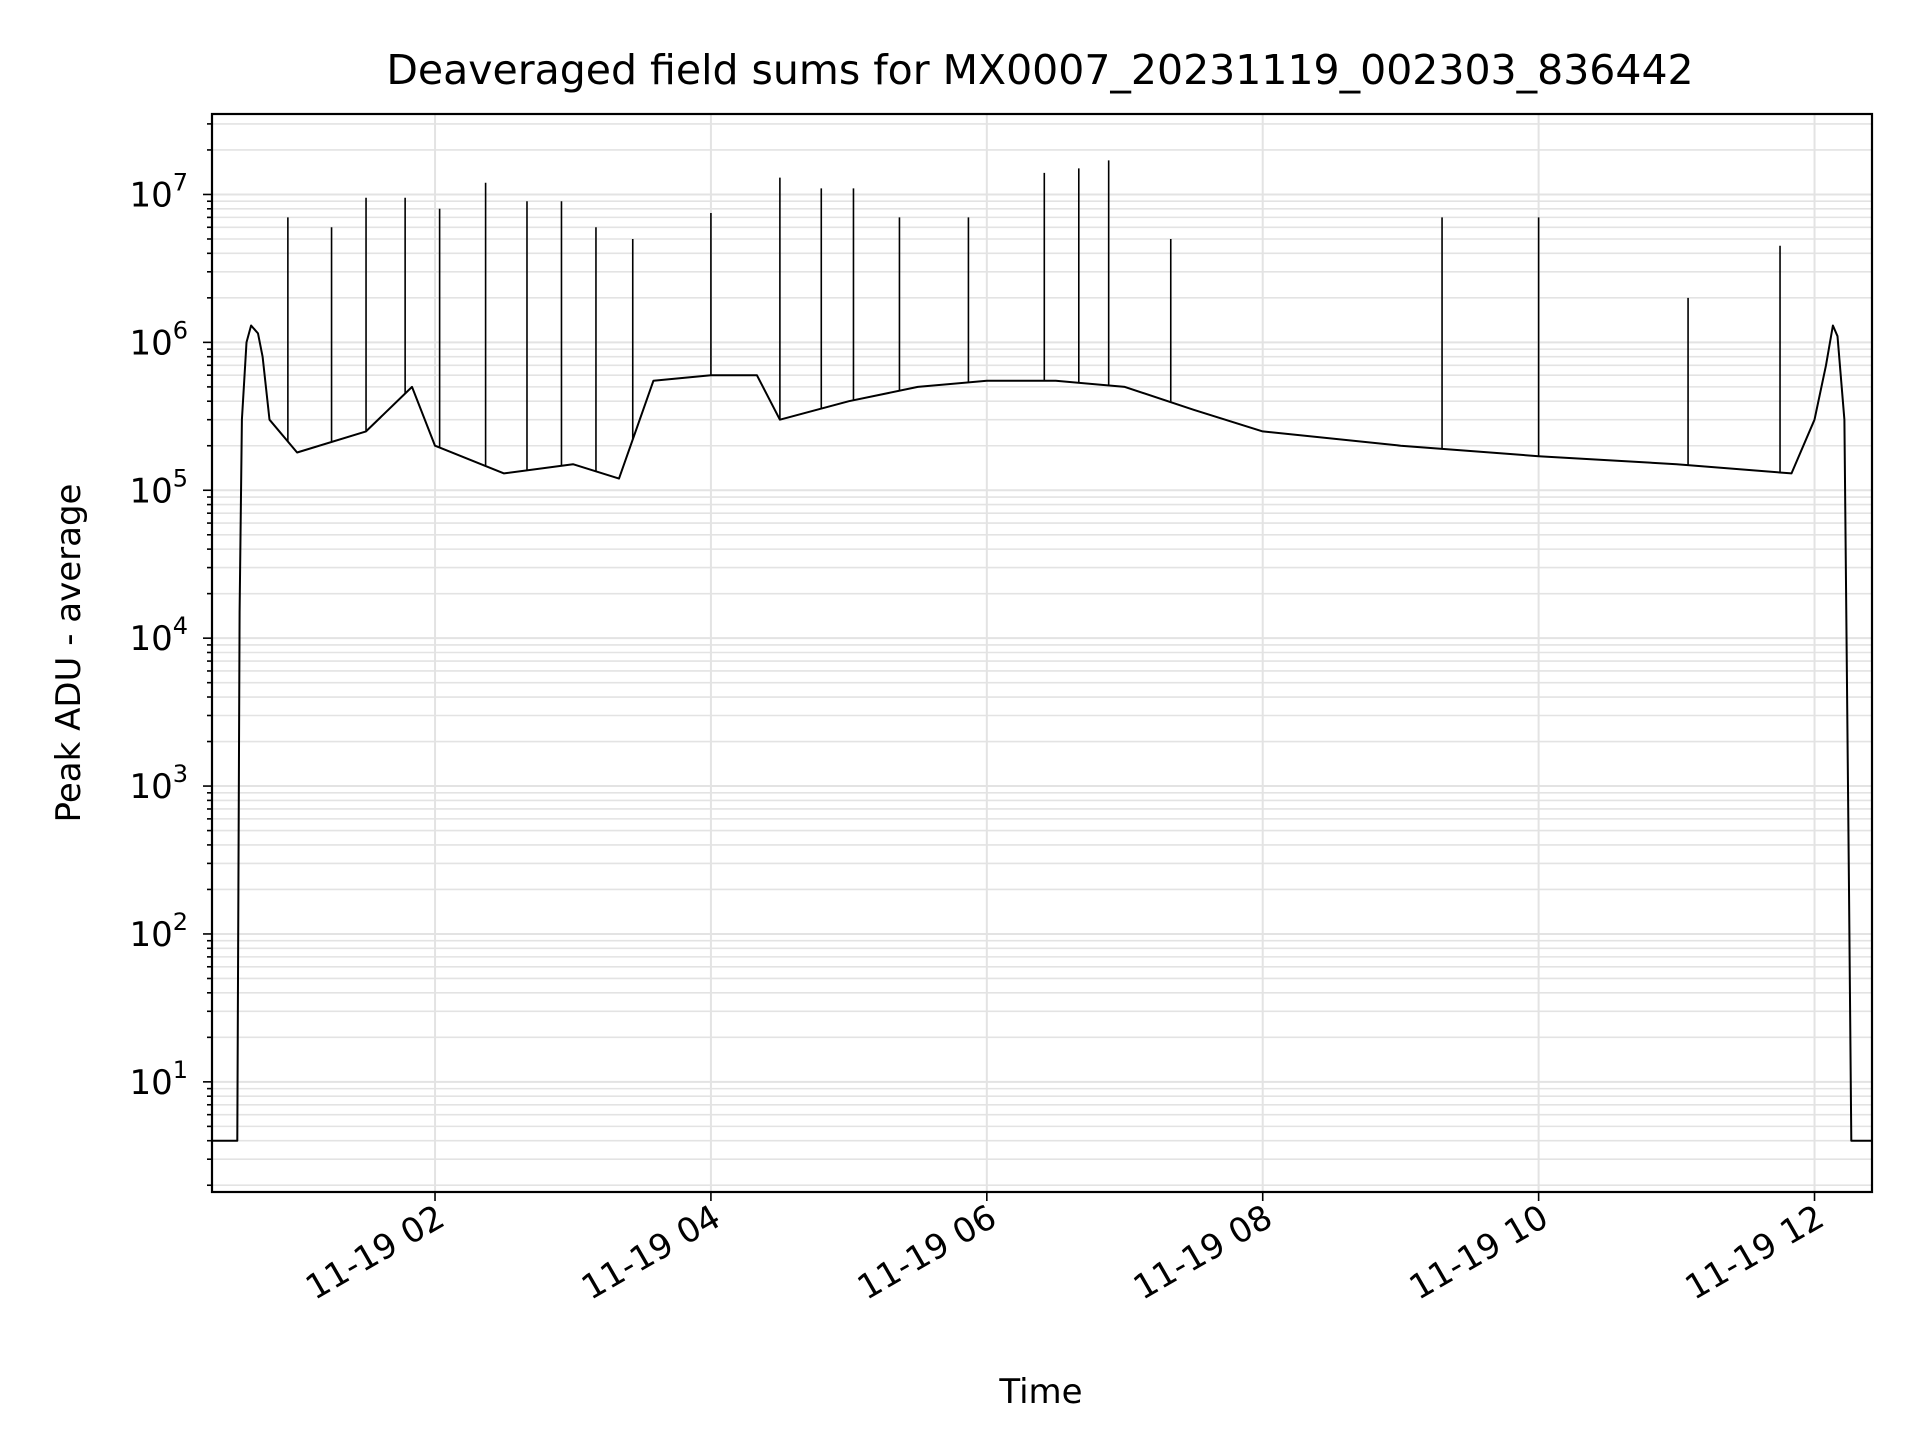 The height and width of the screenshot is (1440, 1920). What do you see at coordinates (158, 635) in the screenshot?
I see `y-tick-label: 10⁴` at bounding box center [158, 635].